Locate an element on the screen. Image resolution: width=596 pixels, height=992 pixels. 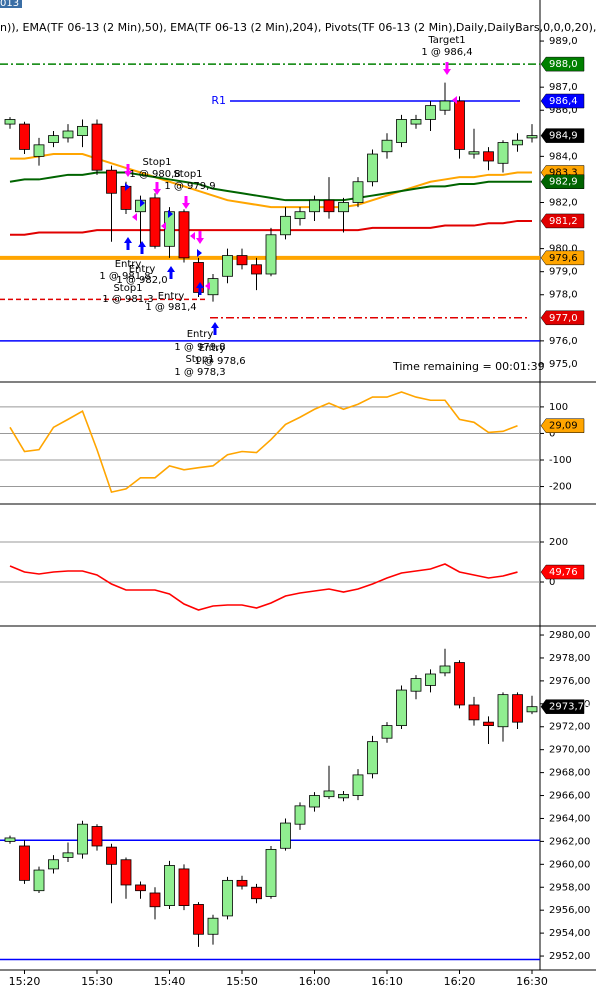
y-tick-label: 2980,00 is located at coordinates (569, 635).